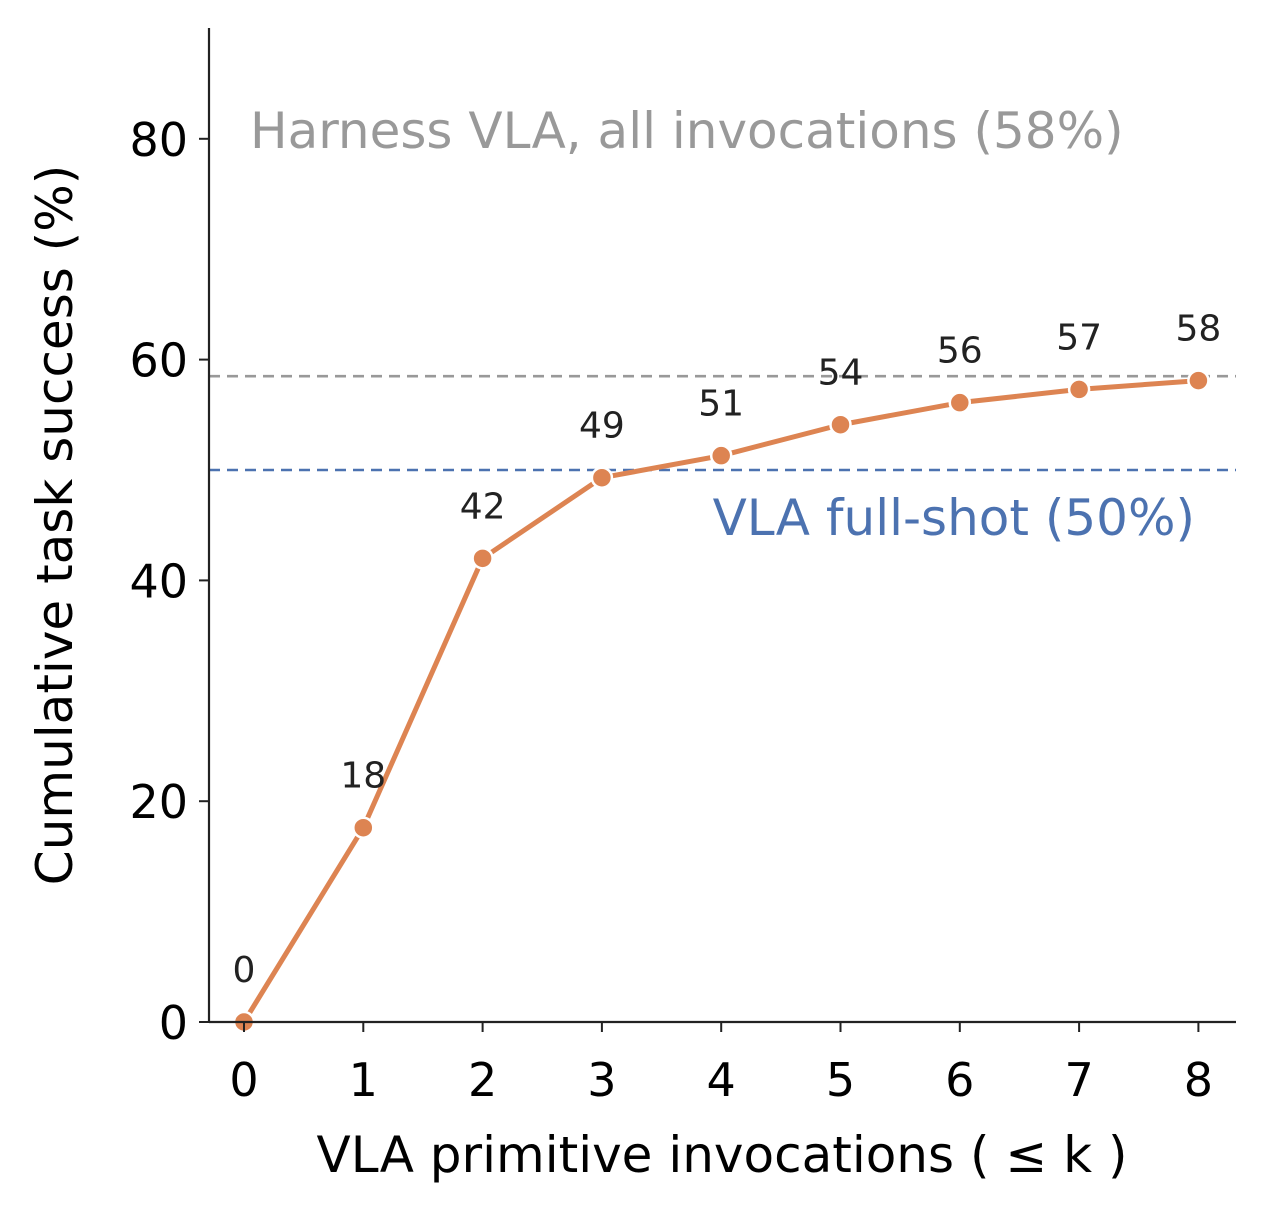  Describe the element at coordinates (721, 1080) in the screenshot. I see `x-tick-label-4: 4` at that location.